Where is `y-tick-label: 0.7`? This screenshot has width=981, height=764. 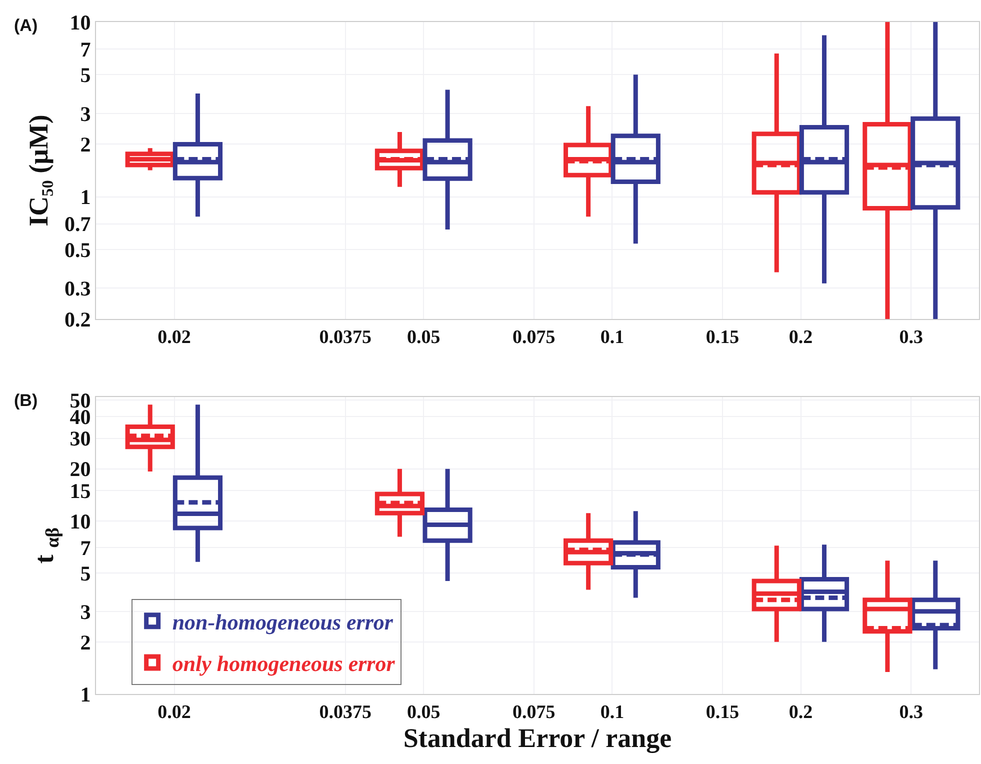 y-tick-label: 0.7 is located at coordinates (77, 224).